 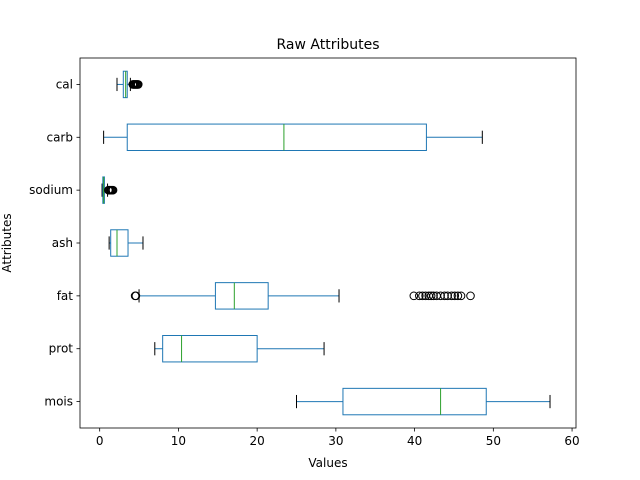 What do you see at coordinates (59, 137) in the screenshot?
I see `y-tick-label-carb: carb` at bounding box center [59, 137].